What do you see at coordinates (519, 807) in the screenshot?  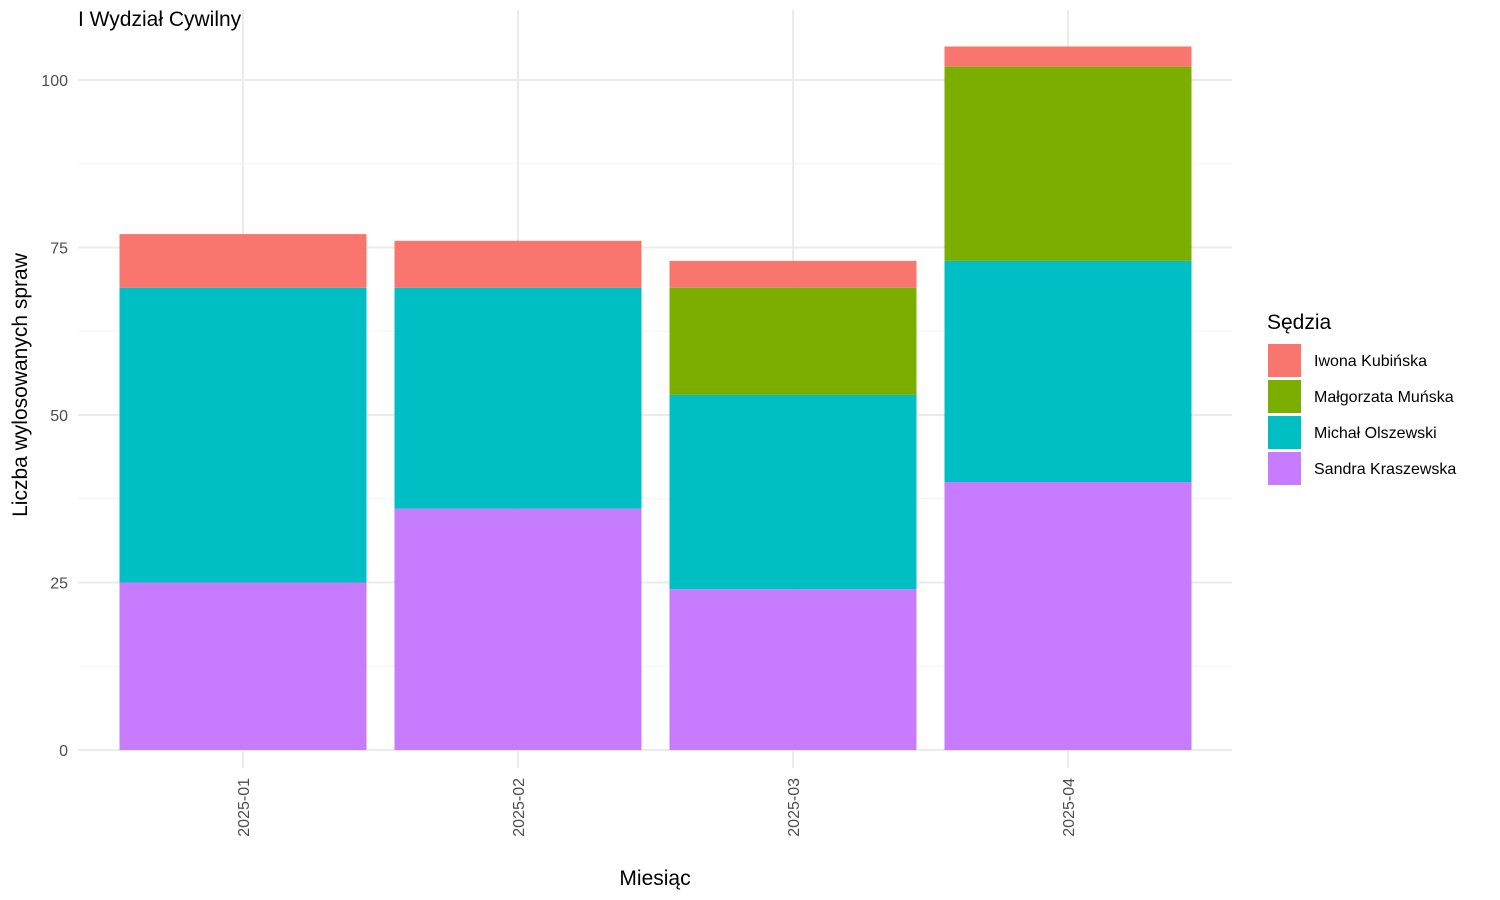 I see `x-tick-label: 2025-02` at bounding box center [519, 807].